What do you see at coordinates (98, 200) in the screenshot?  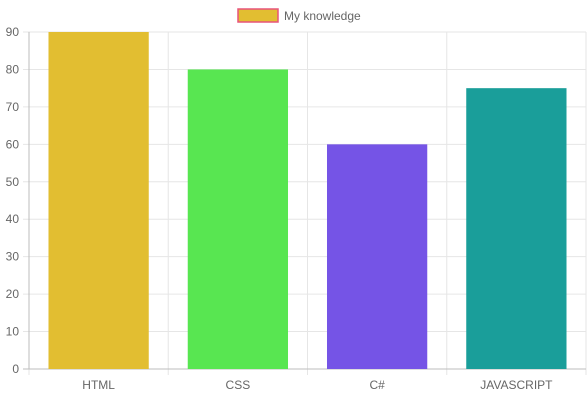 I see `bar-html` at bounding box center [98, 200].